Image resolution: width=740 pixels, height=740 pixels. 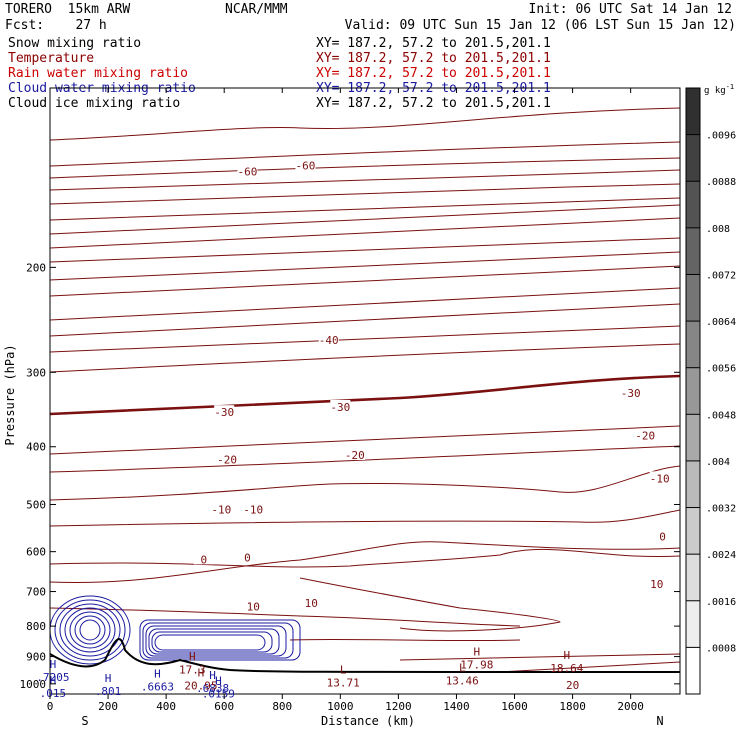 I want to click on colorbar-tick-label: .004, so click(x=718, y=462).